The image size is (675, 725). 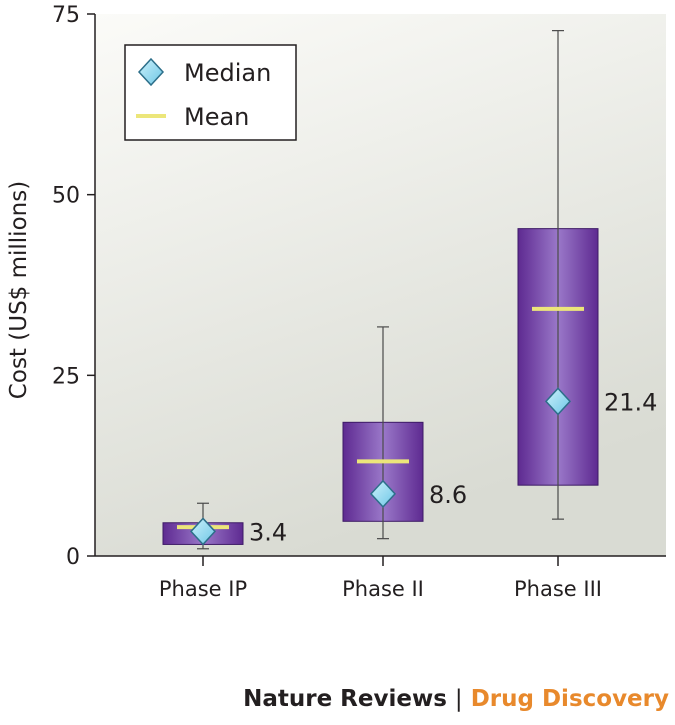 What do you see at coordinates (19, 290) in the screenshot?
I see `y-axis-label: Cost (US$ millions)` at bounding box center [19, 290].